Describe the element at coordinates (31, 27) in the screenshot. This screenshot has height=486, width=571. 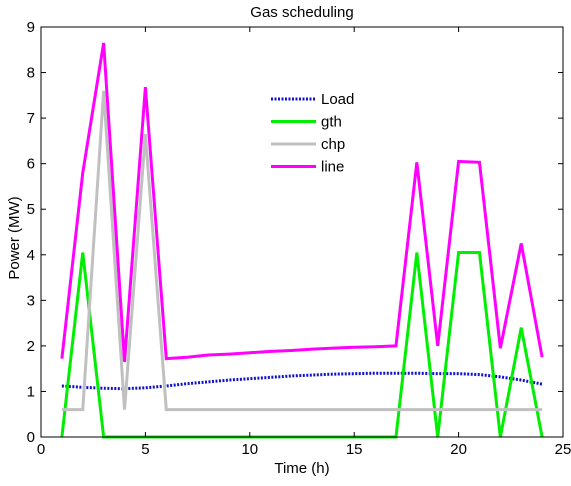
I see `y-tick-label: 9` at that location.